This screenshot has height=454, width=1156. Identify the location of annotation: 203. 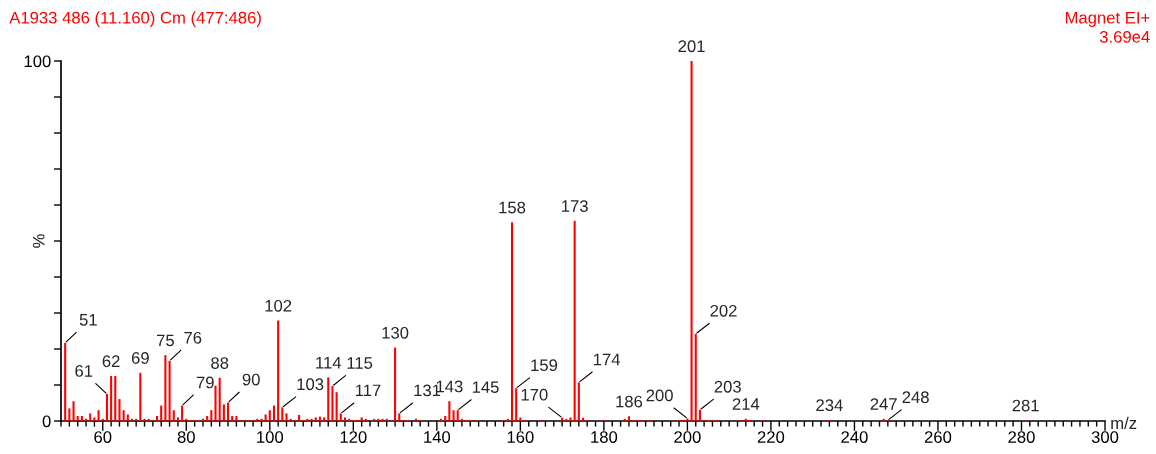
(727, 386).